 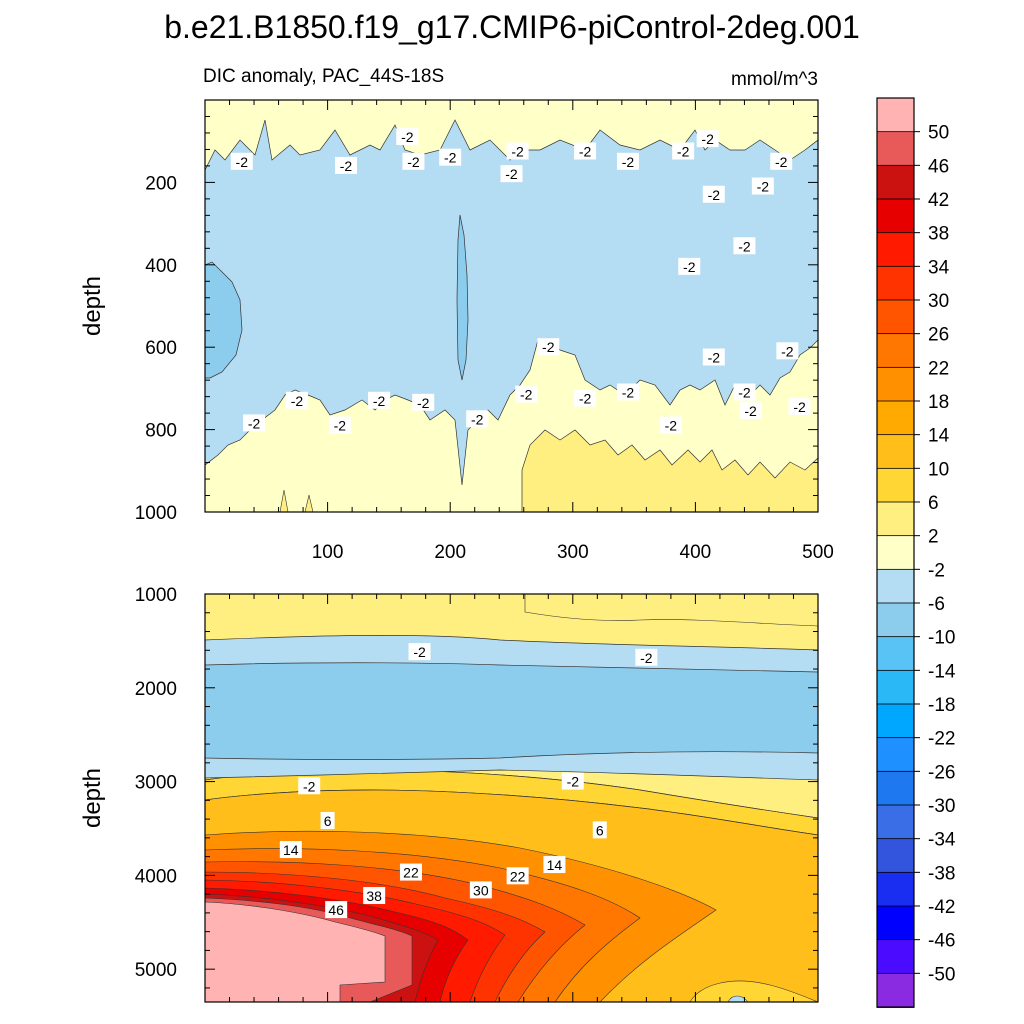 I want to click on x-tick-label: 300, so click(x=573, y=552).